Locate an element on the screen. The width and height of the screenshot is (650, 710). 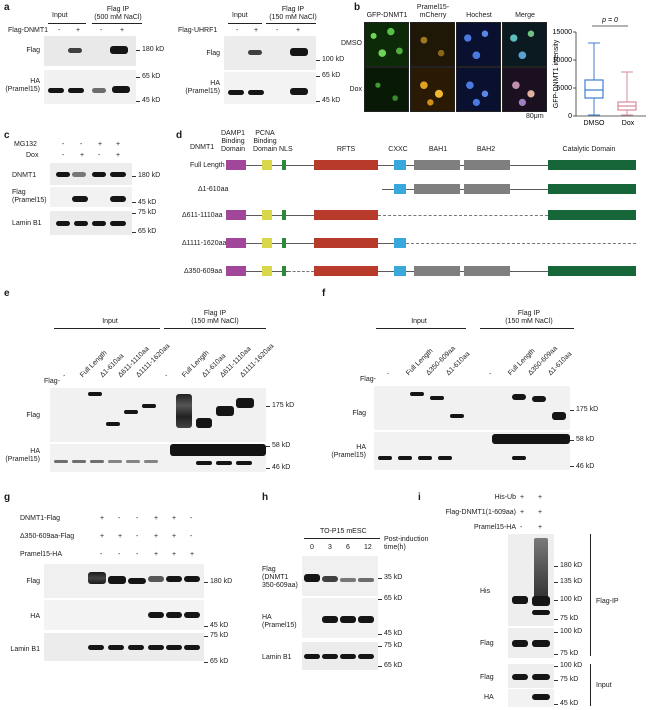
panel-f-label: f is located at coordinates (324, 293).